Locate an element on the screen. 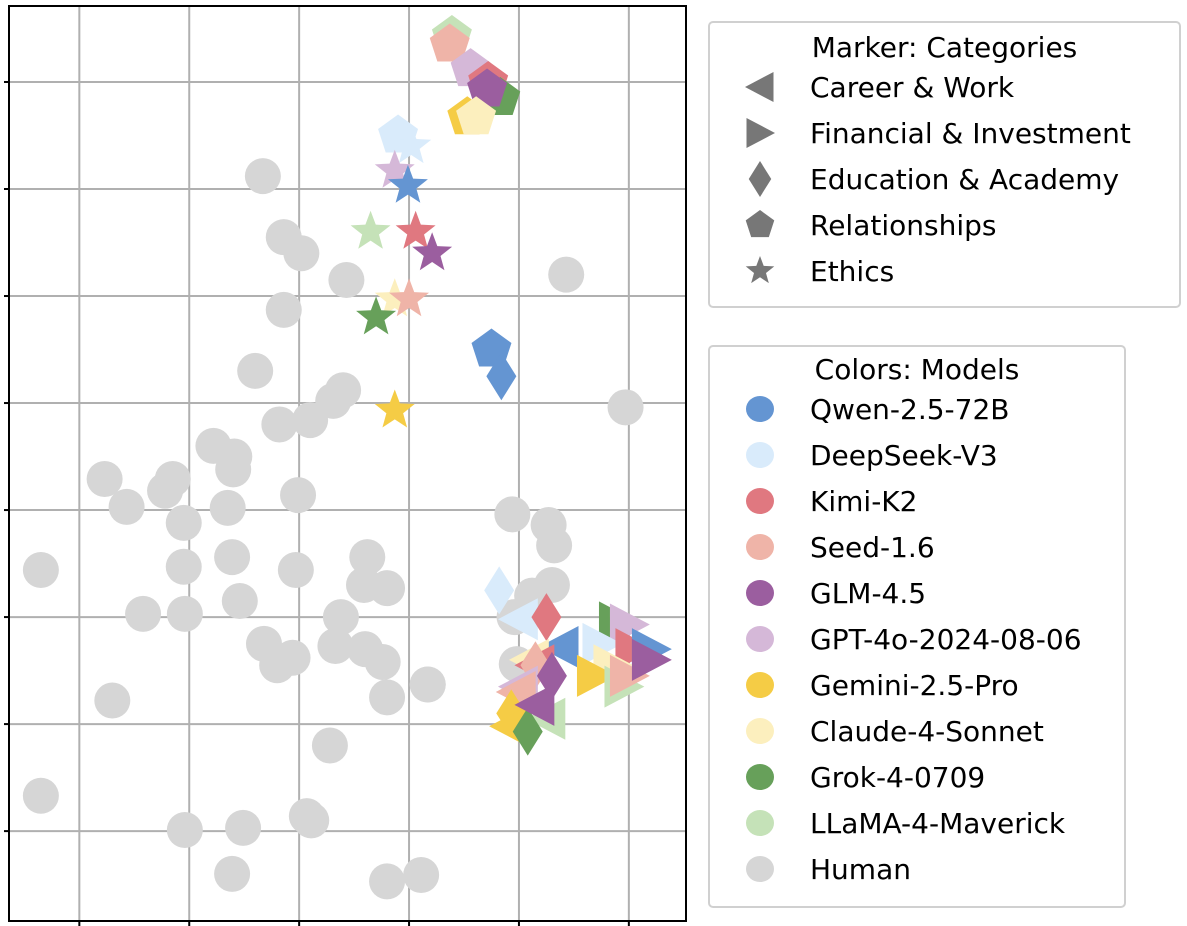 The height and width of the screenshot is (926, 1187). marker-legend-item: Ethics is located at coordinates (944, 271).